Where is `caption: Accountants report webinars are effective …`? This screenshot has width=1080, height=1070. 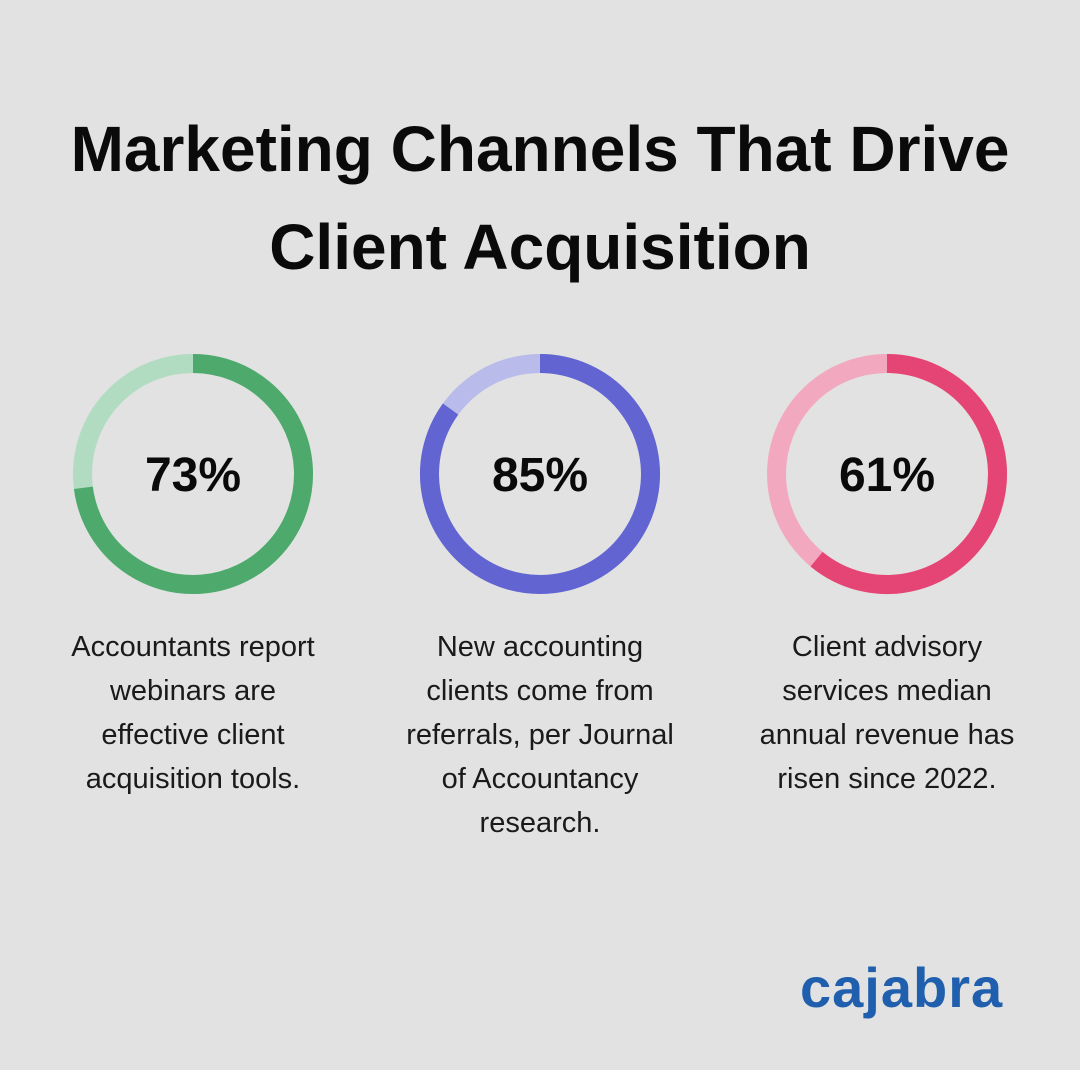
caption: Accountants report webinars are effective … is located at coordinates (193, 713).